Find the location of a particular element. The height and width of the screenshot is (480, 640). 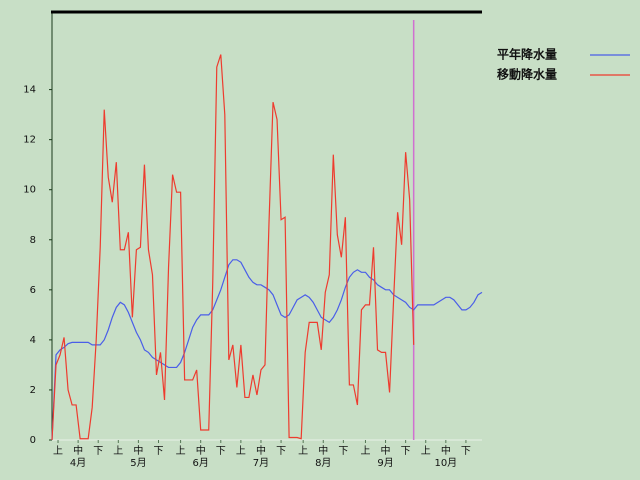

y-tick-label: 4 is located at coordinates (33, 340).